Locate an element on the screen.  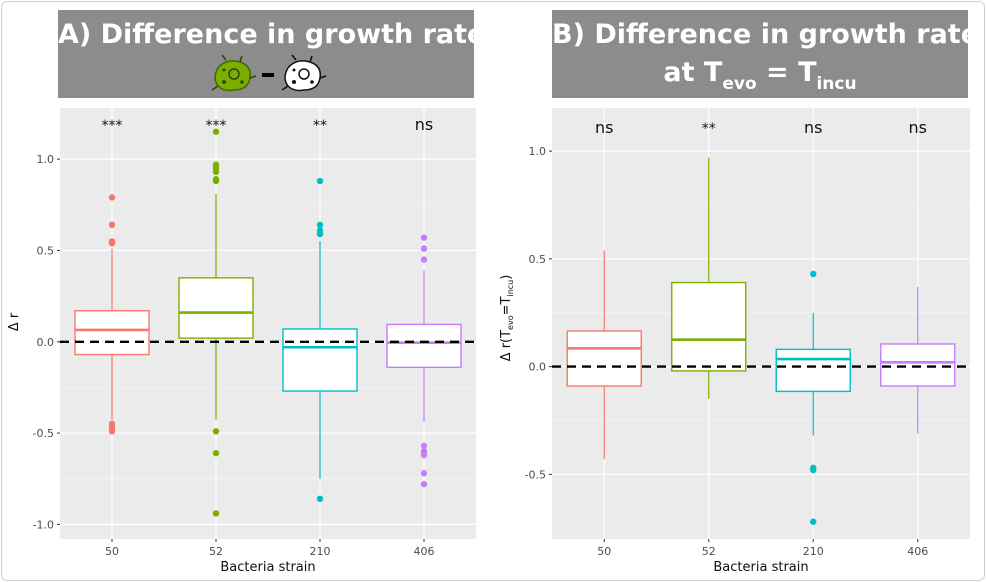
y-tick-label: -1.0 is located at coordinates (43, 524).